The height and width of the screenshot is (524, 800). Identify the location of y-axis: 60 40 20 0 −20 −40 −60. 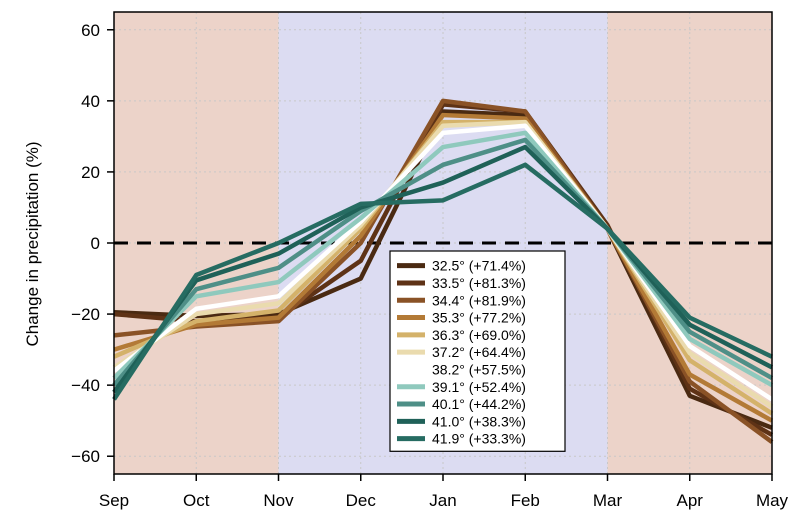
(92, 243).